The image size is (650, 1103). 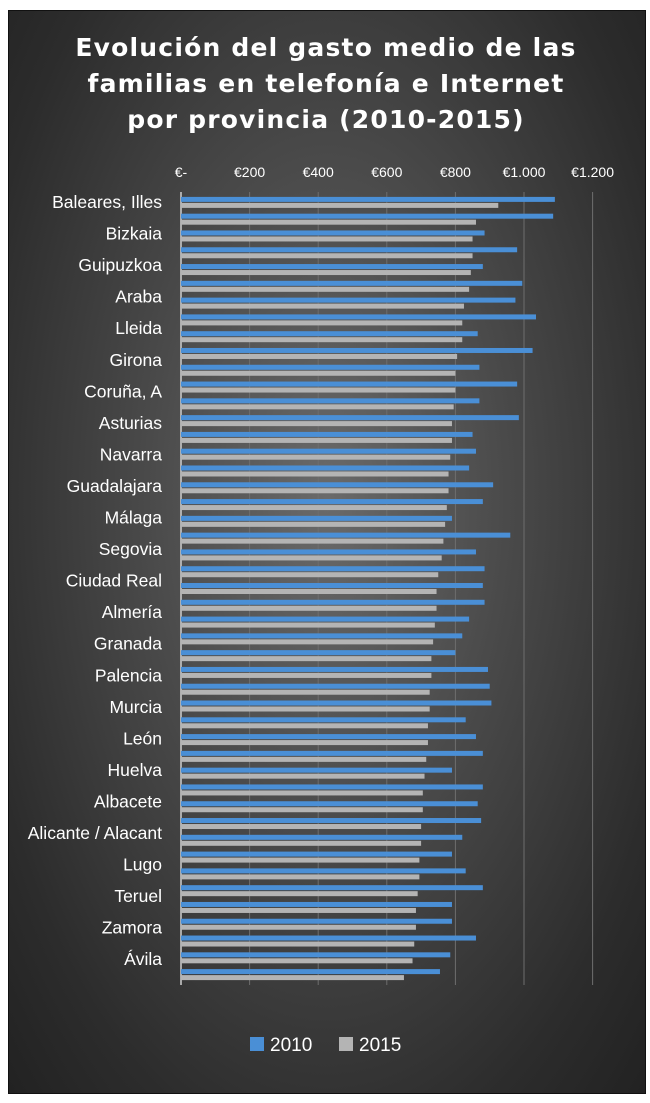 What do you see at coordinates (132, 928) in the screenshot?
I see `category-label: Zamora` at bounding box center [132, 928].